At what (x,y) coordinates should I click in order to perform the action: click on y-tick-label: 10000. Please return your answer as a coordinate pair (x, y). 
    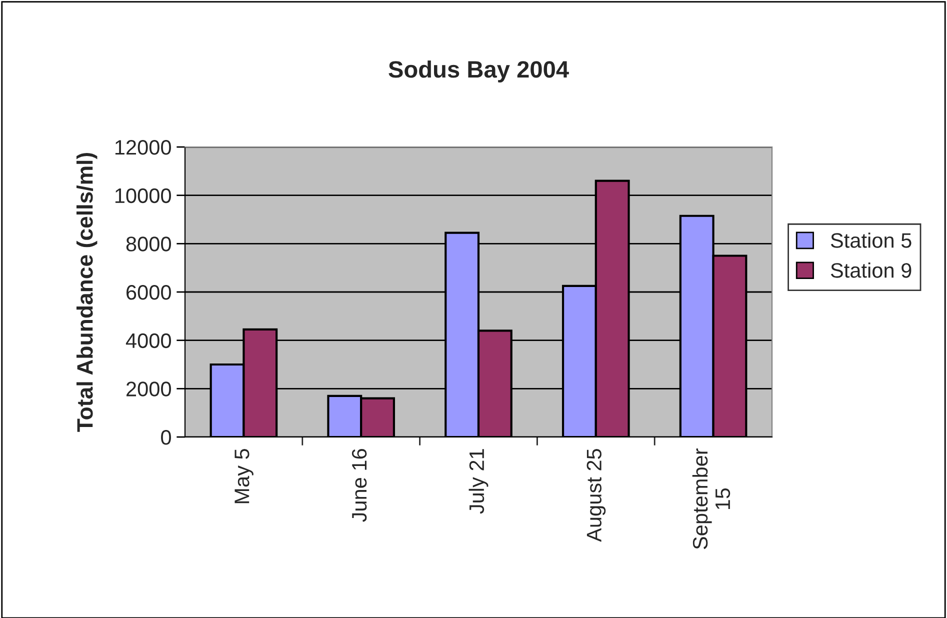
    Looking at the image, I should click on (143, 196).